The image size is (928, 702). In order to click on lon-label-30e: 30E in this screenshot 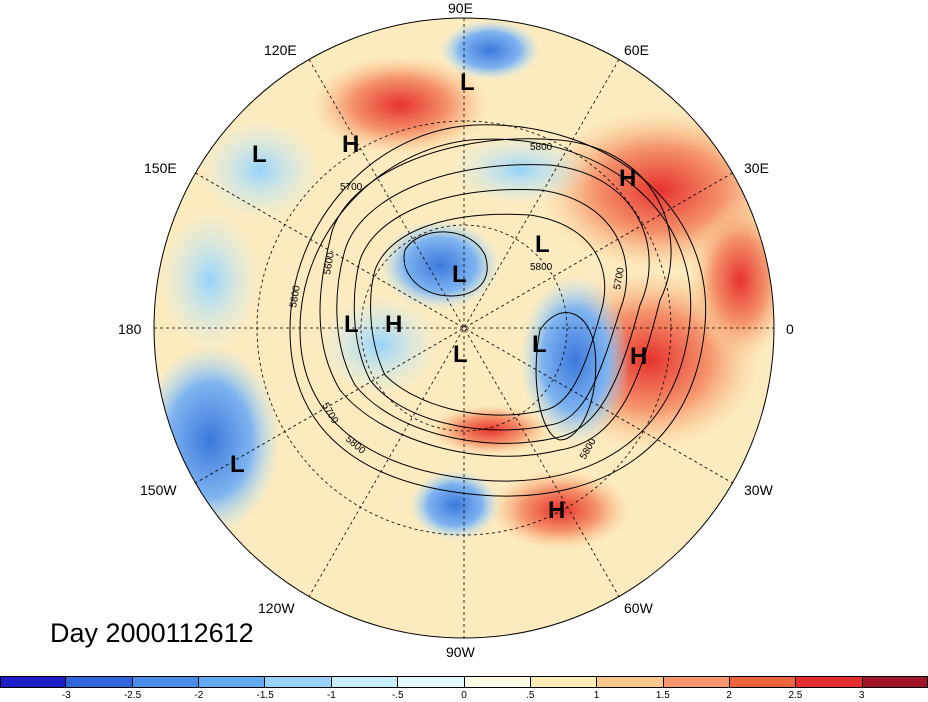, I will do `click(756, 168)`.